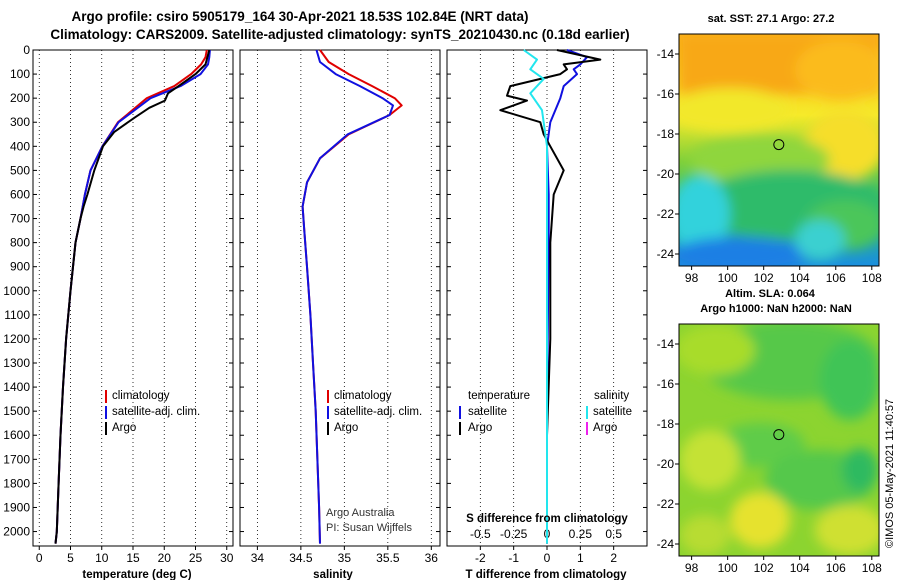 The image size is (900, 580). Describe the element at coordinates (499, 396) in the screenshot. I see `legend-header-temperature: temperature` at that location.